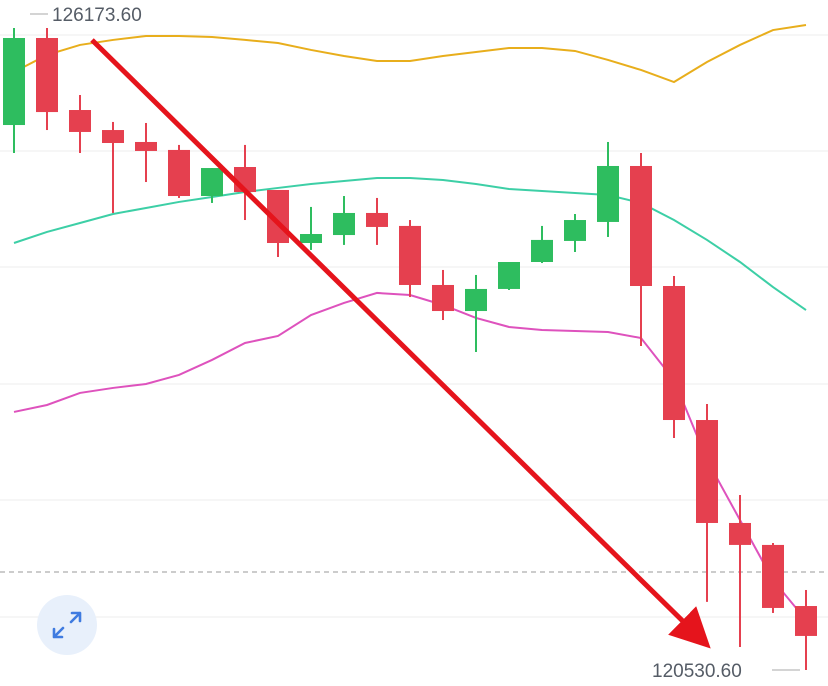 The height and width of the screenshot is (686, 828). What do you see at coordinates (410, 54) in the screenshot?
I see `band-line` at bounding box center [410, 54].